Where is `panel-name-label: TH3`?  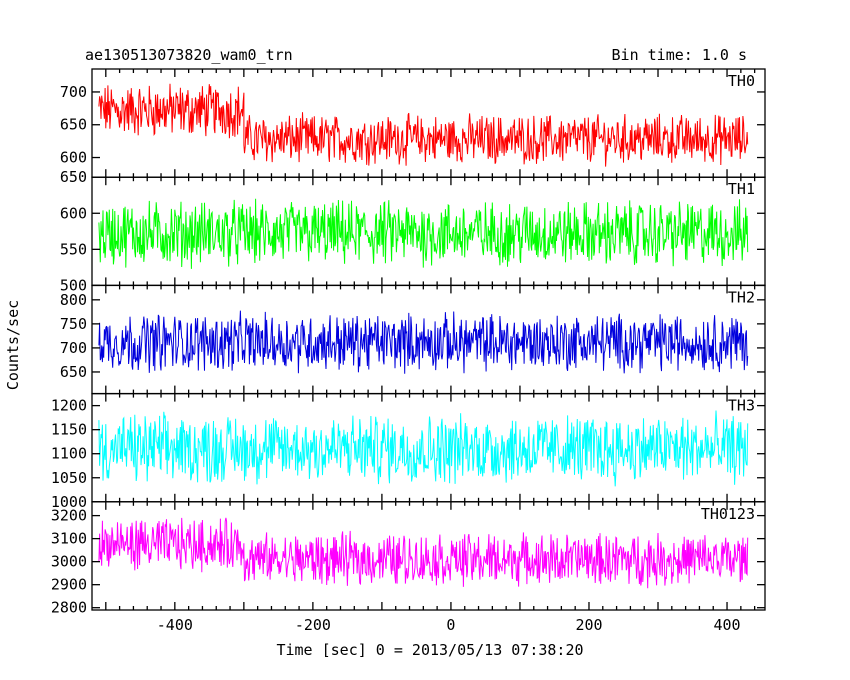
panel-name-label: TH3 is located at coordinates (741, 406).